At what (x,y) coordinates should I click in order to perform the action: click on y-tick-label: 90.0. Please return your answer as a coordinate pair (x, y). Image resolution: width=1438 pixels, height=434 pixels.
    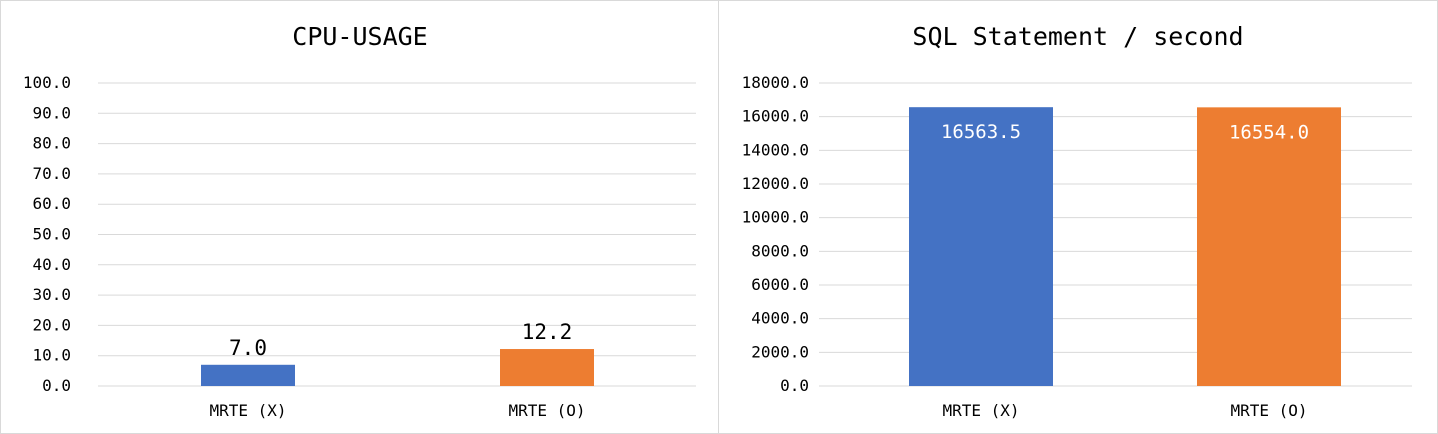
    Looking at the image, I should click on (51, 112).